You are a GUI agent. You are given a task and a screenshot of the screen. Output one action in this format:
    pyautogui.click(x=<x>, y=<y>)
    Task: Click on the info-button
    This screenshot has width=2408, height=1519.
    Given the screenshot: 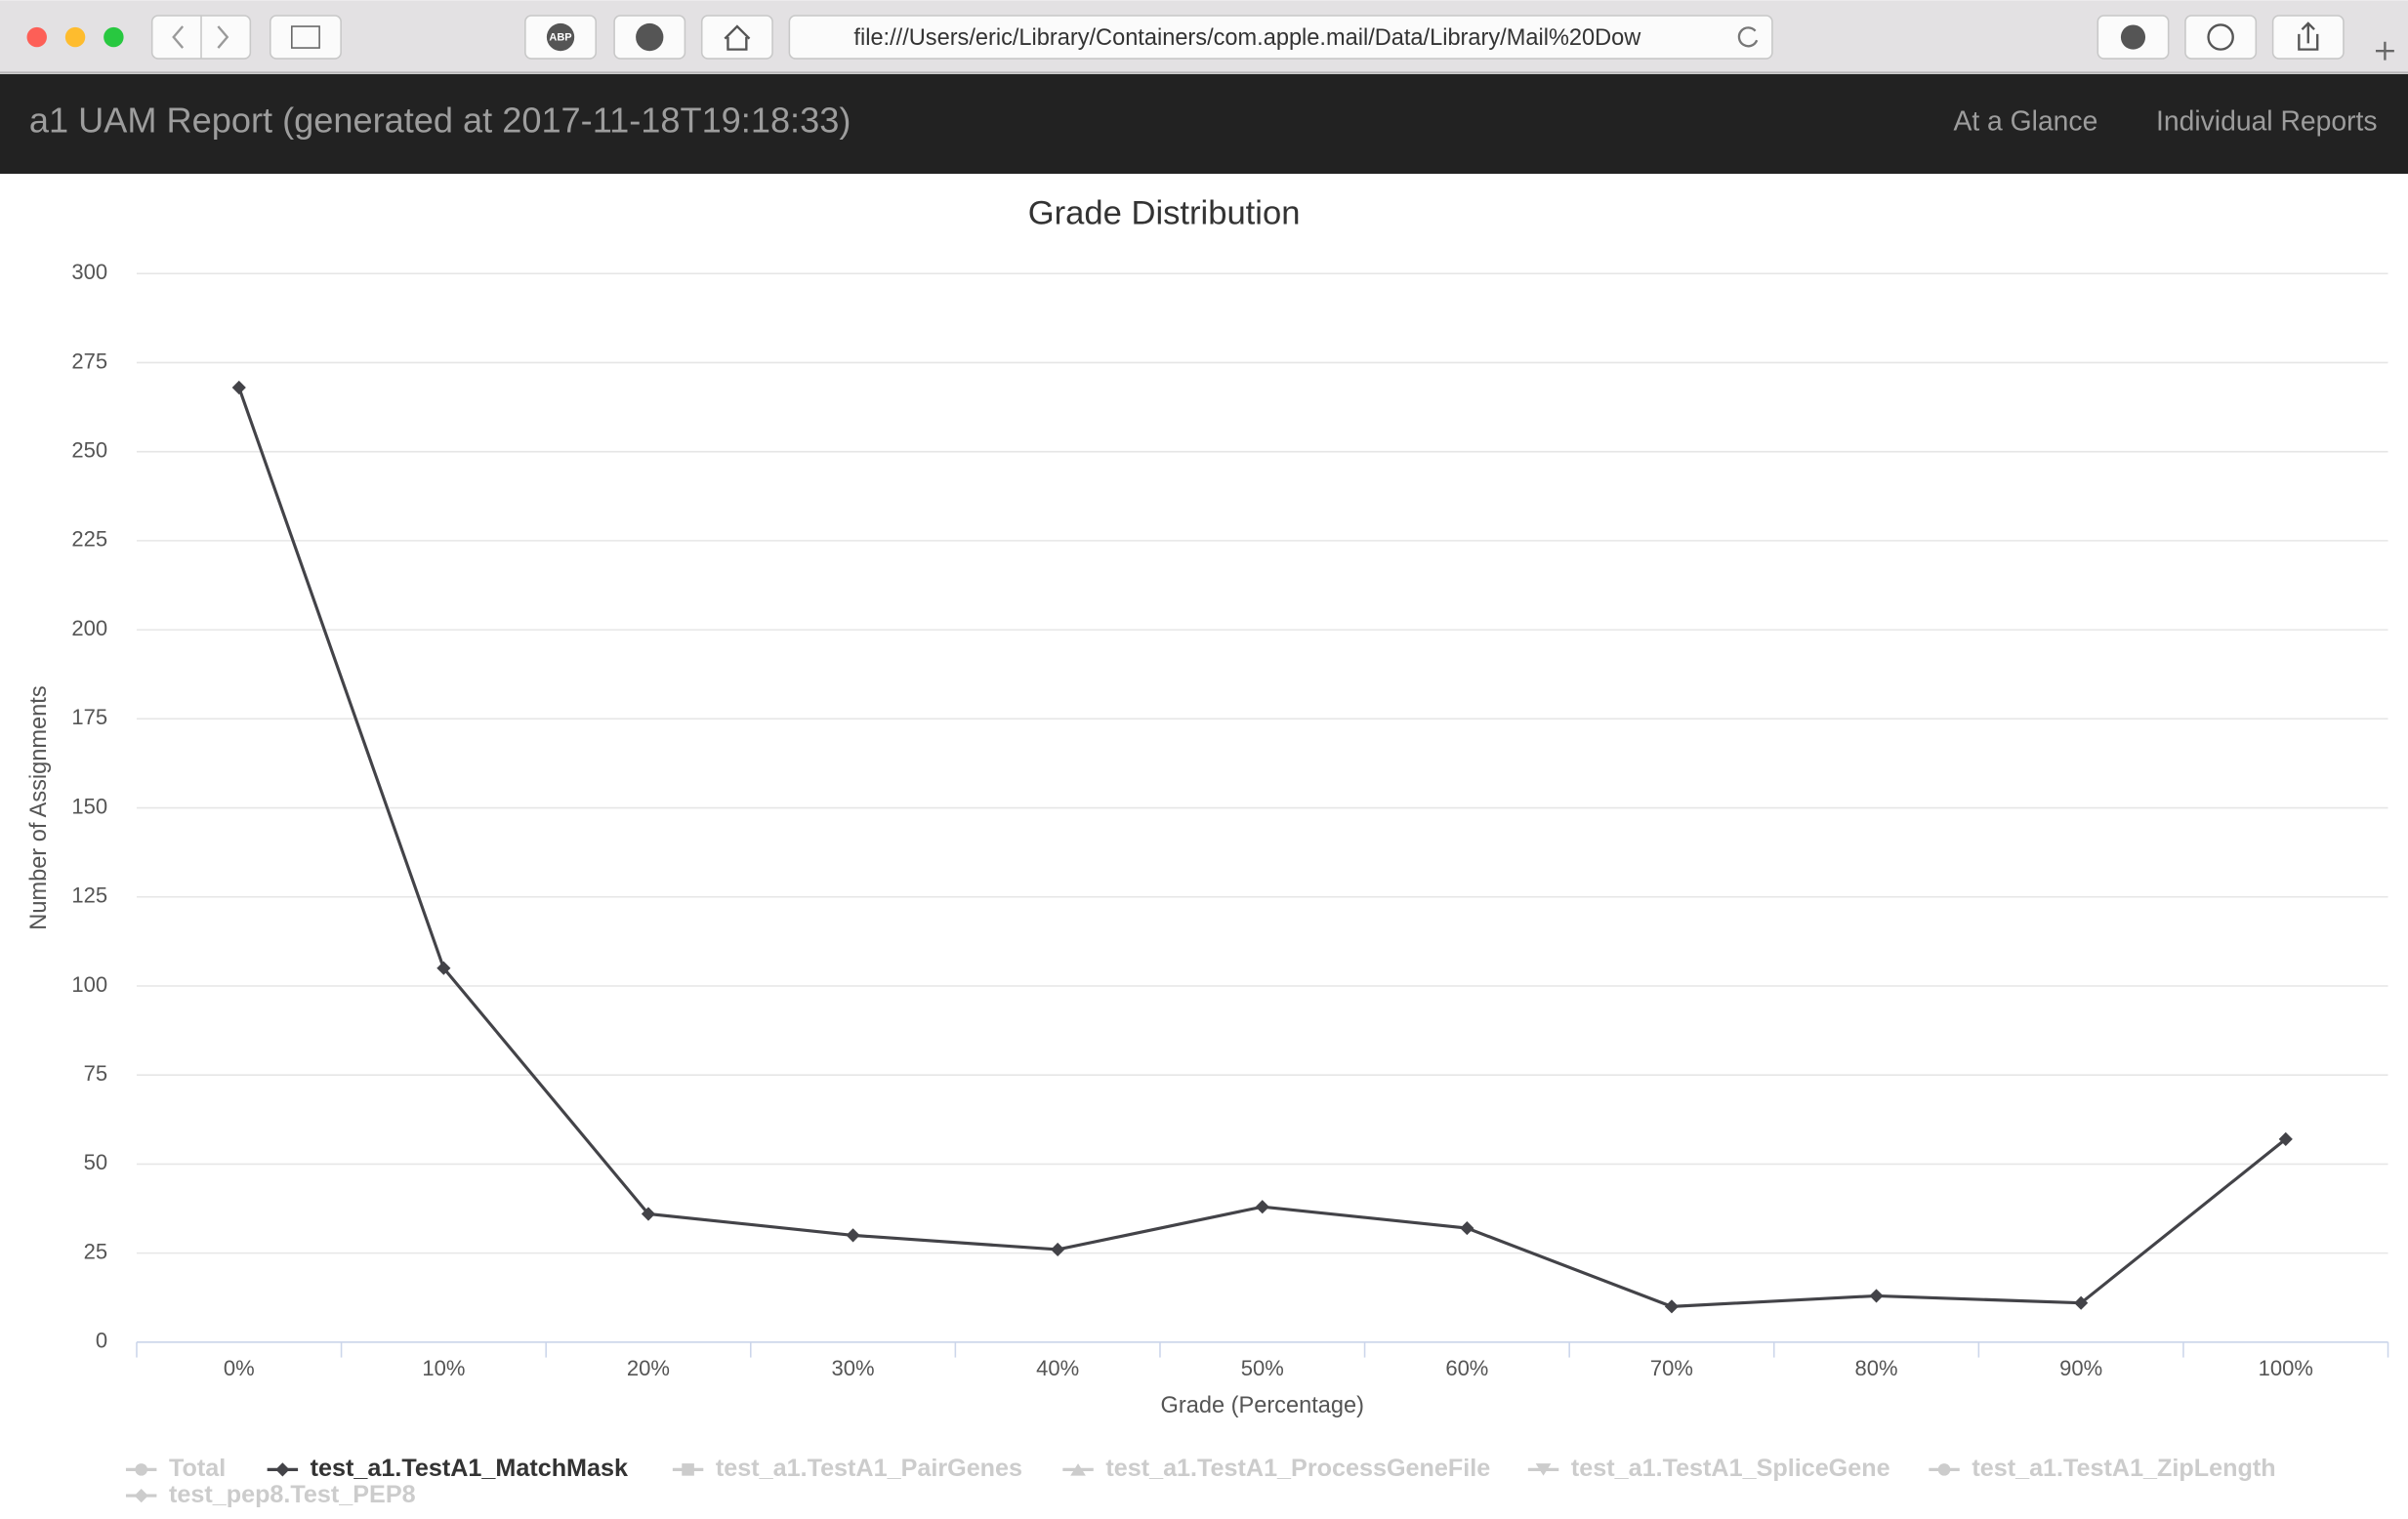 What is the action you would take?
    pyautogui.click(x=2221, y=37)
    